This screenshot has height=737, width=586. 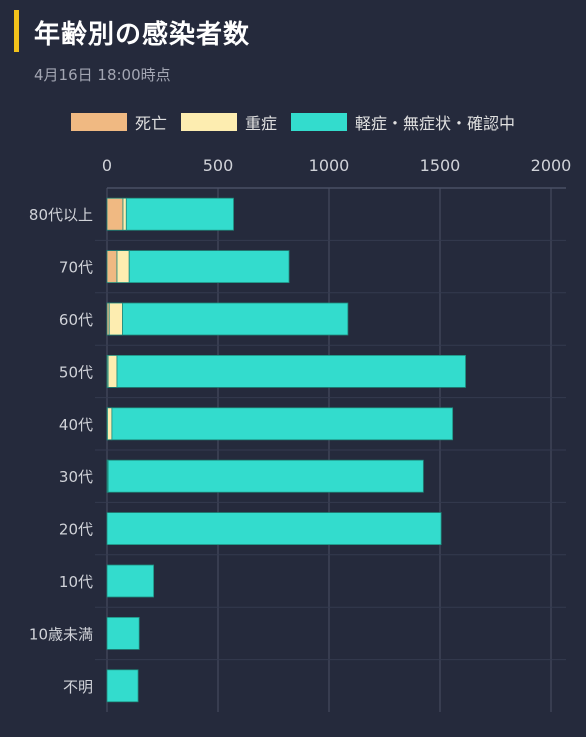 I want to click on page-subtitle: 4月16日 18:00時点, so click(x=102, y=75).